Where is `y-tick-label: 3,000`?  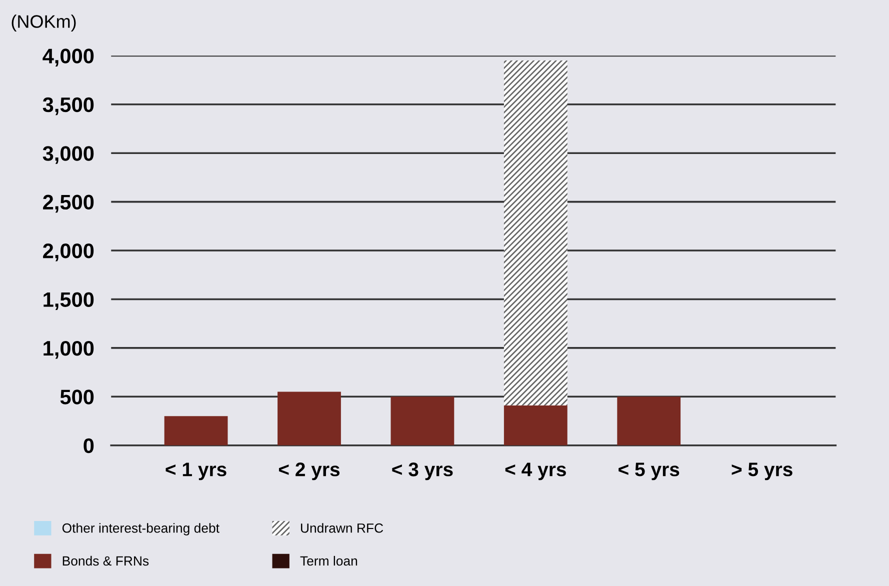
y-tick-label: 3,000 is located at coordinates (68, 155).